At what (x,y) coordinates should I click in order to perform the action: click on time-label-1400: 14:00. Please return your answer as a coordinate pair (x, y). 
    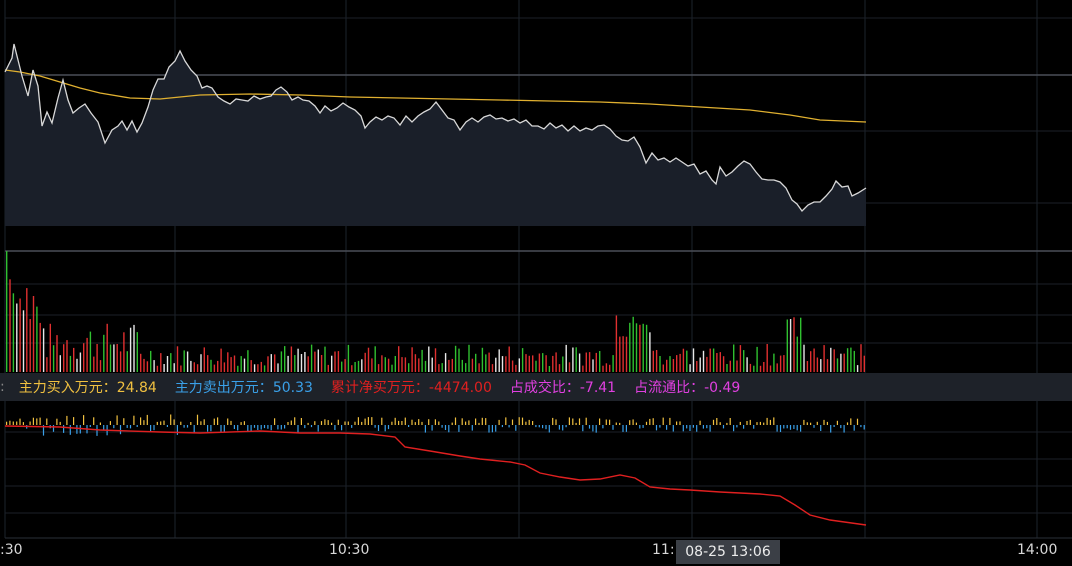
    Looking at the image, I should click on (1037, 550).